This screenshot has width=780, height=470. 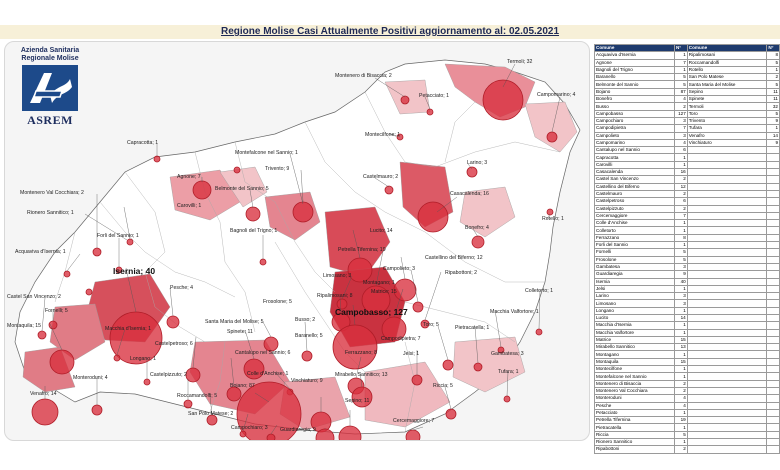 I want to click on cell-comune: Capracotta, so click(x=634, y=157).